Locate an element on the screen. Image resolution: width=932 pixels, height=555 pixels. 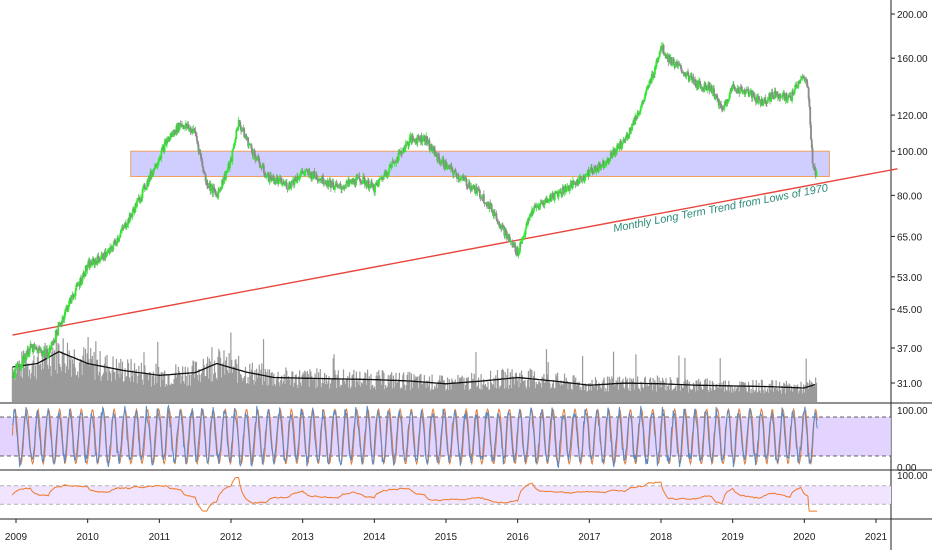
time-tick-label: 2014 is located at coordinates (374, 537).